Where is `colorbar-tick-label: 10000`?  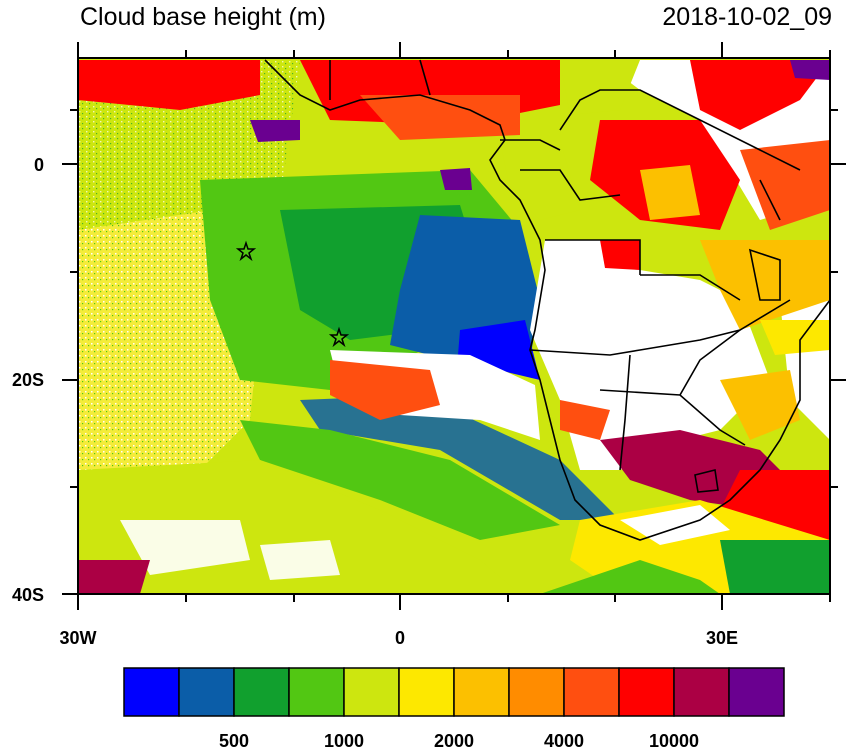 colorbar-tick-label: 10000 is located at coordinates (674, 741).